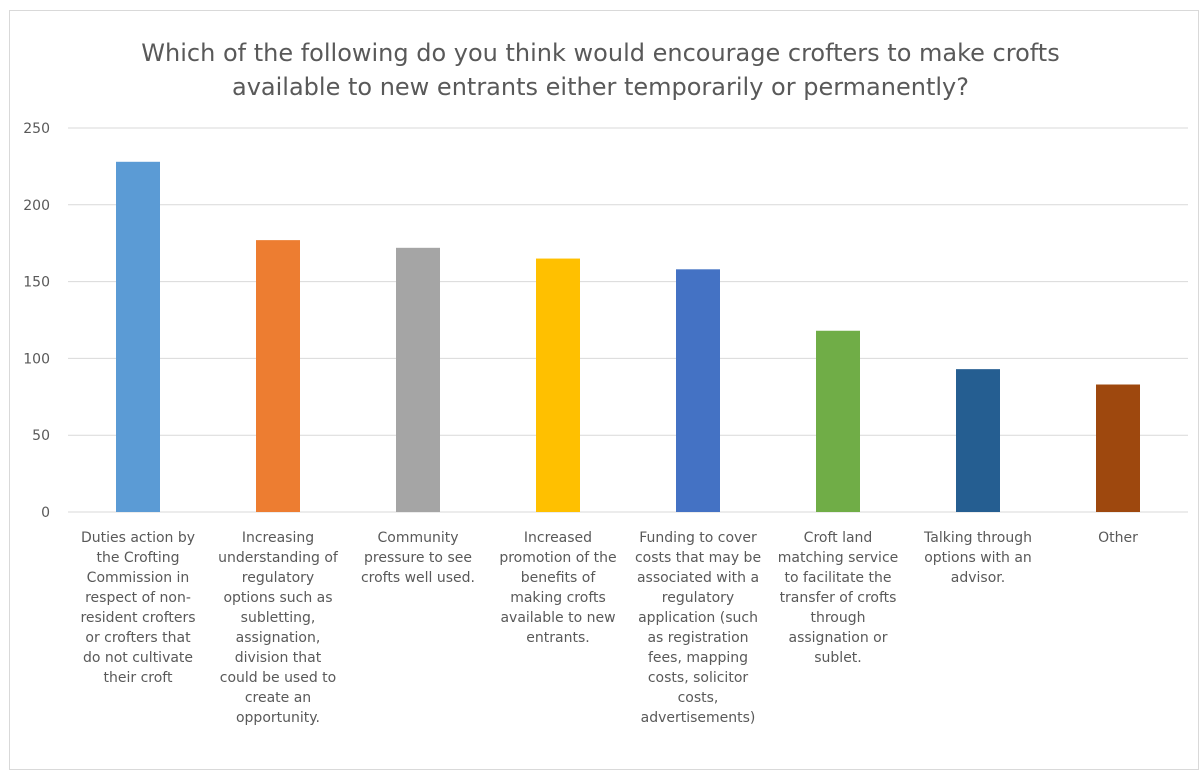 Image resolution: width=1201 pixels, height=770 pixels. I want to click on y-tick-label: 0, so click(45, 513).